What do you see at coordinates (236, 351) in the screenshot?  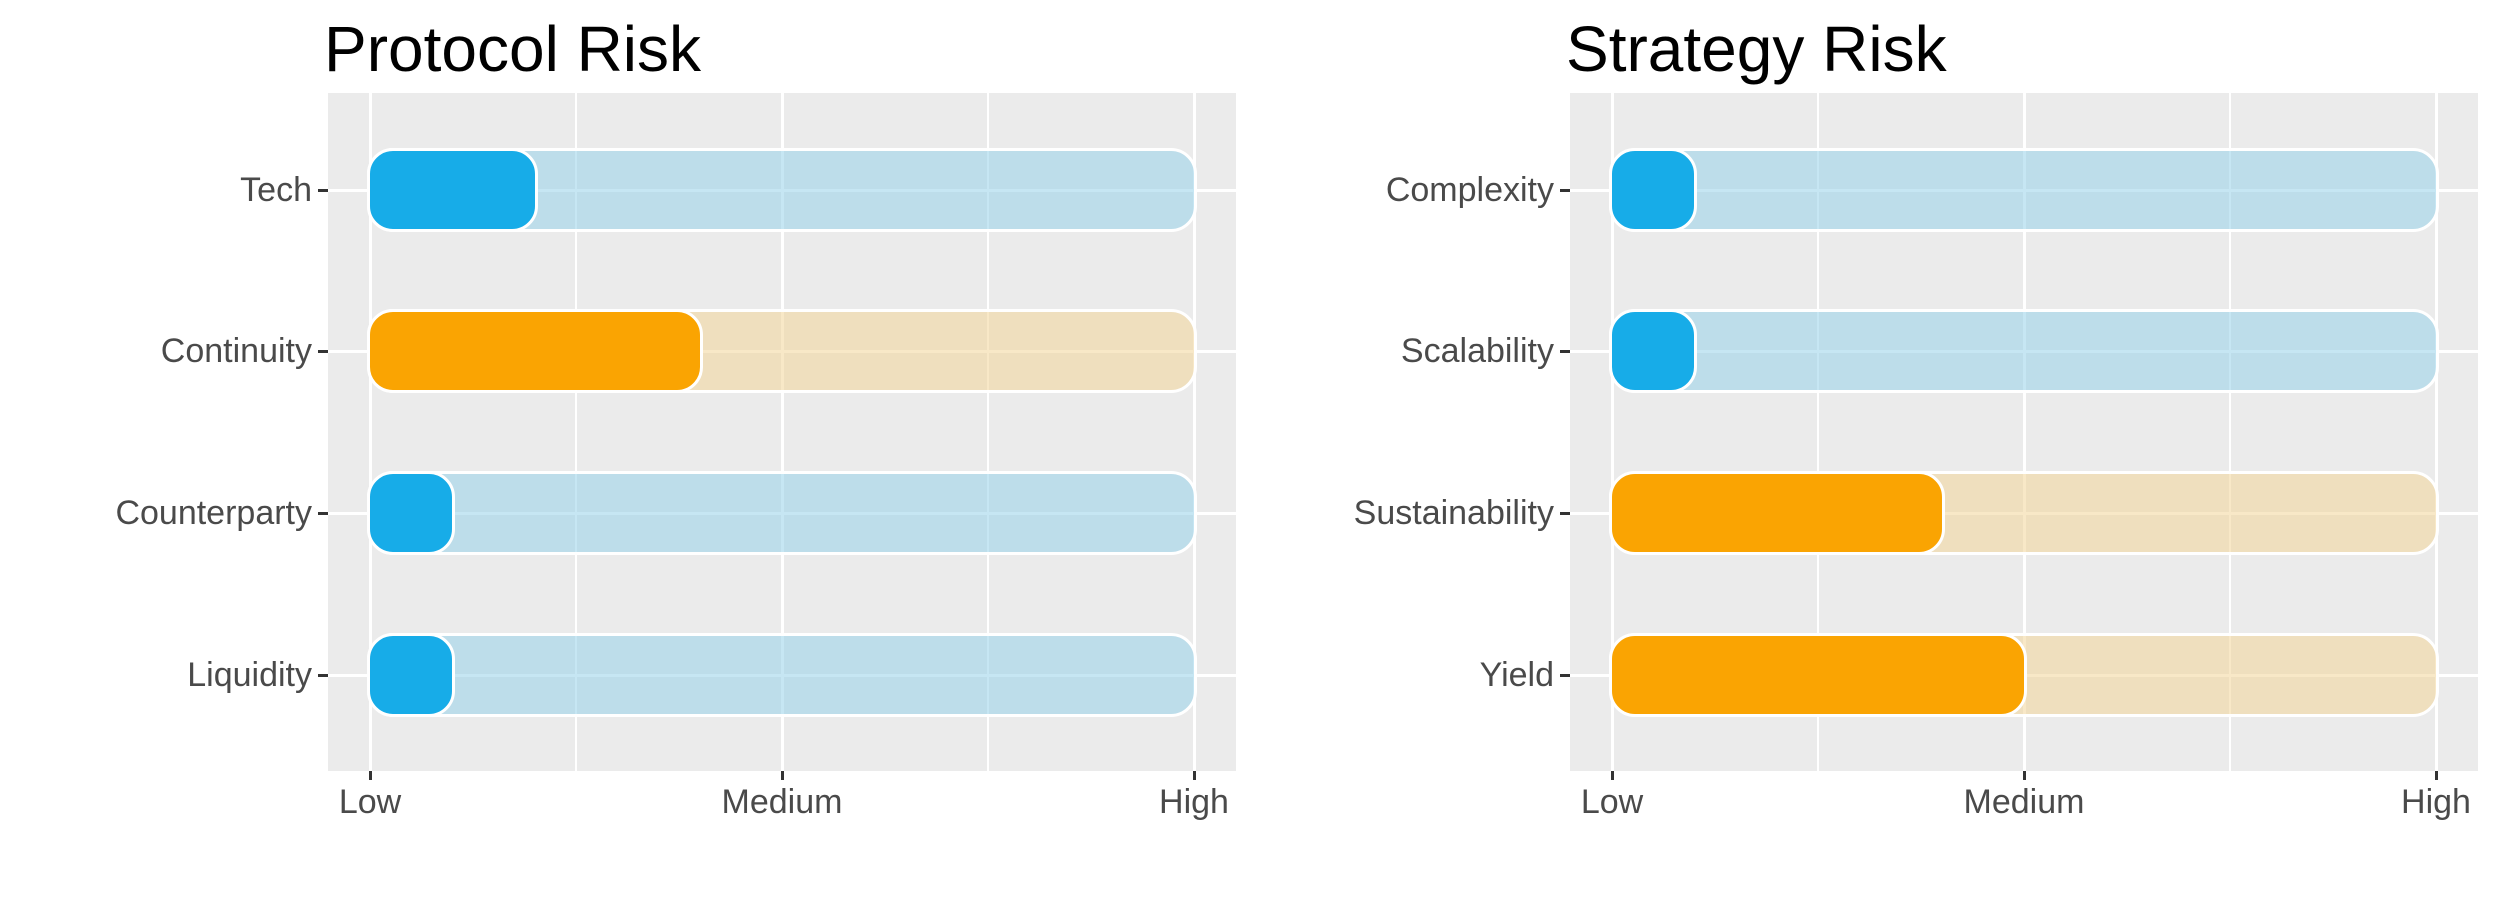 I see `category-label: Continuity` at bounding box center [236, 351].